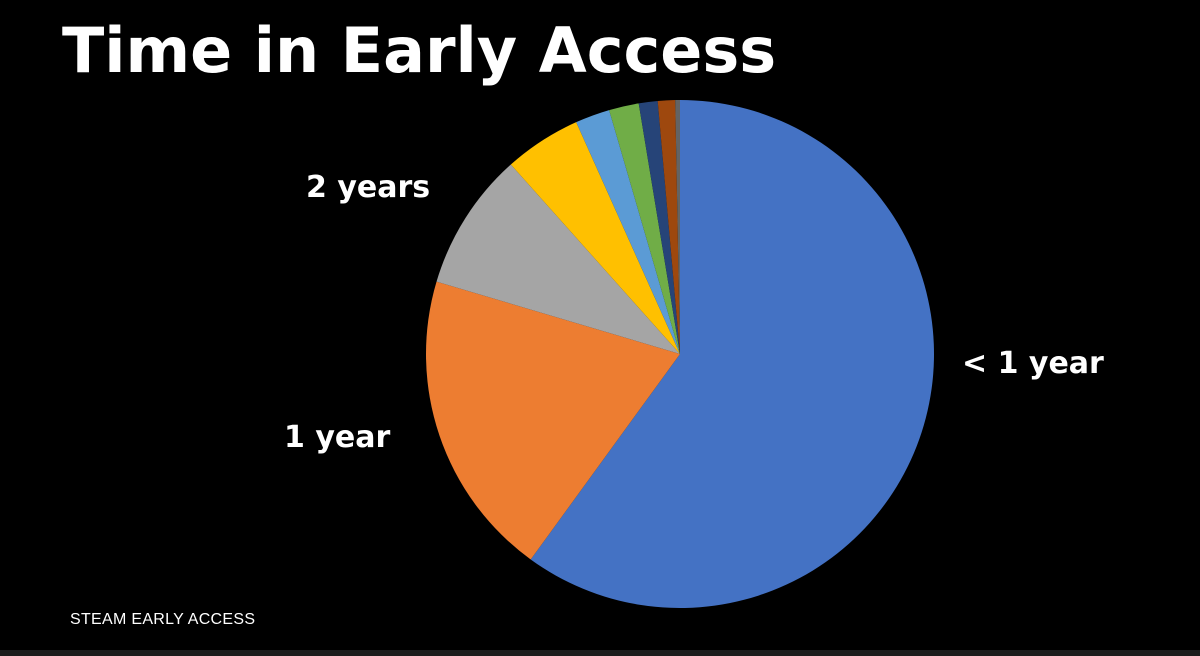  I want to click on bottom-bar, so click(600, 653).